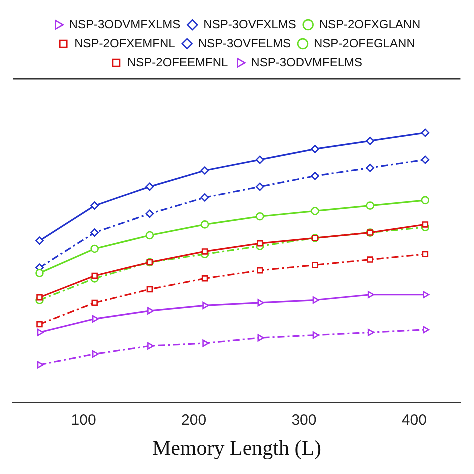 This screenshot has height=474, width=474. What do you see at coordinates (304, 420) in the screenshot?
I see `x-tick-label: 300` at bounding box center [304, 420].